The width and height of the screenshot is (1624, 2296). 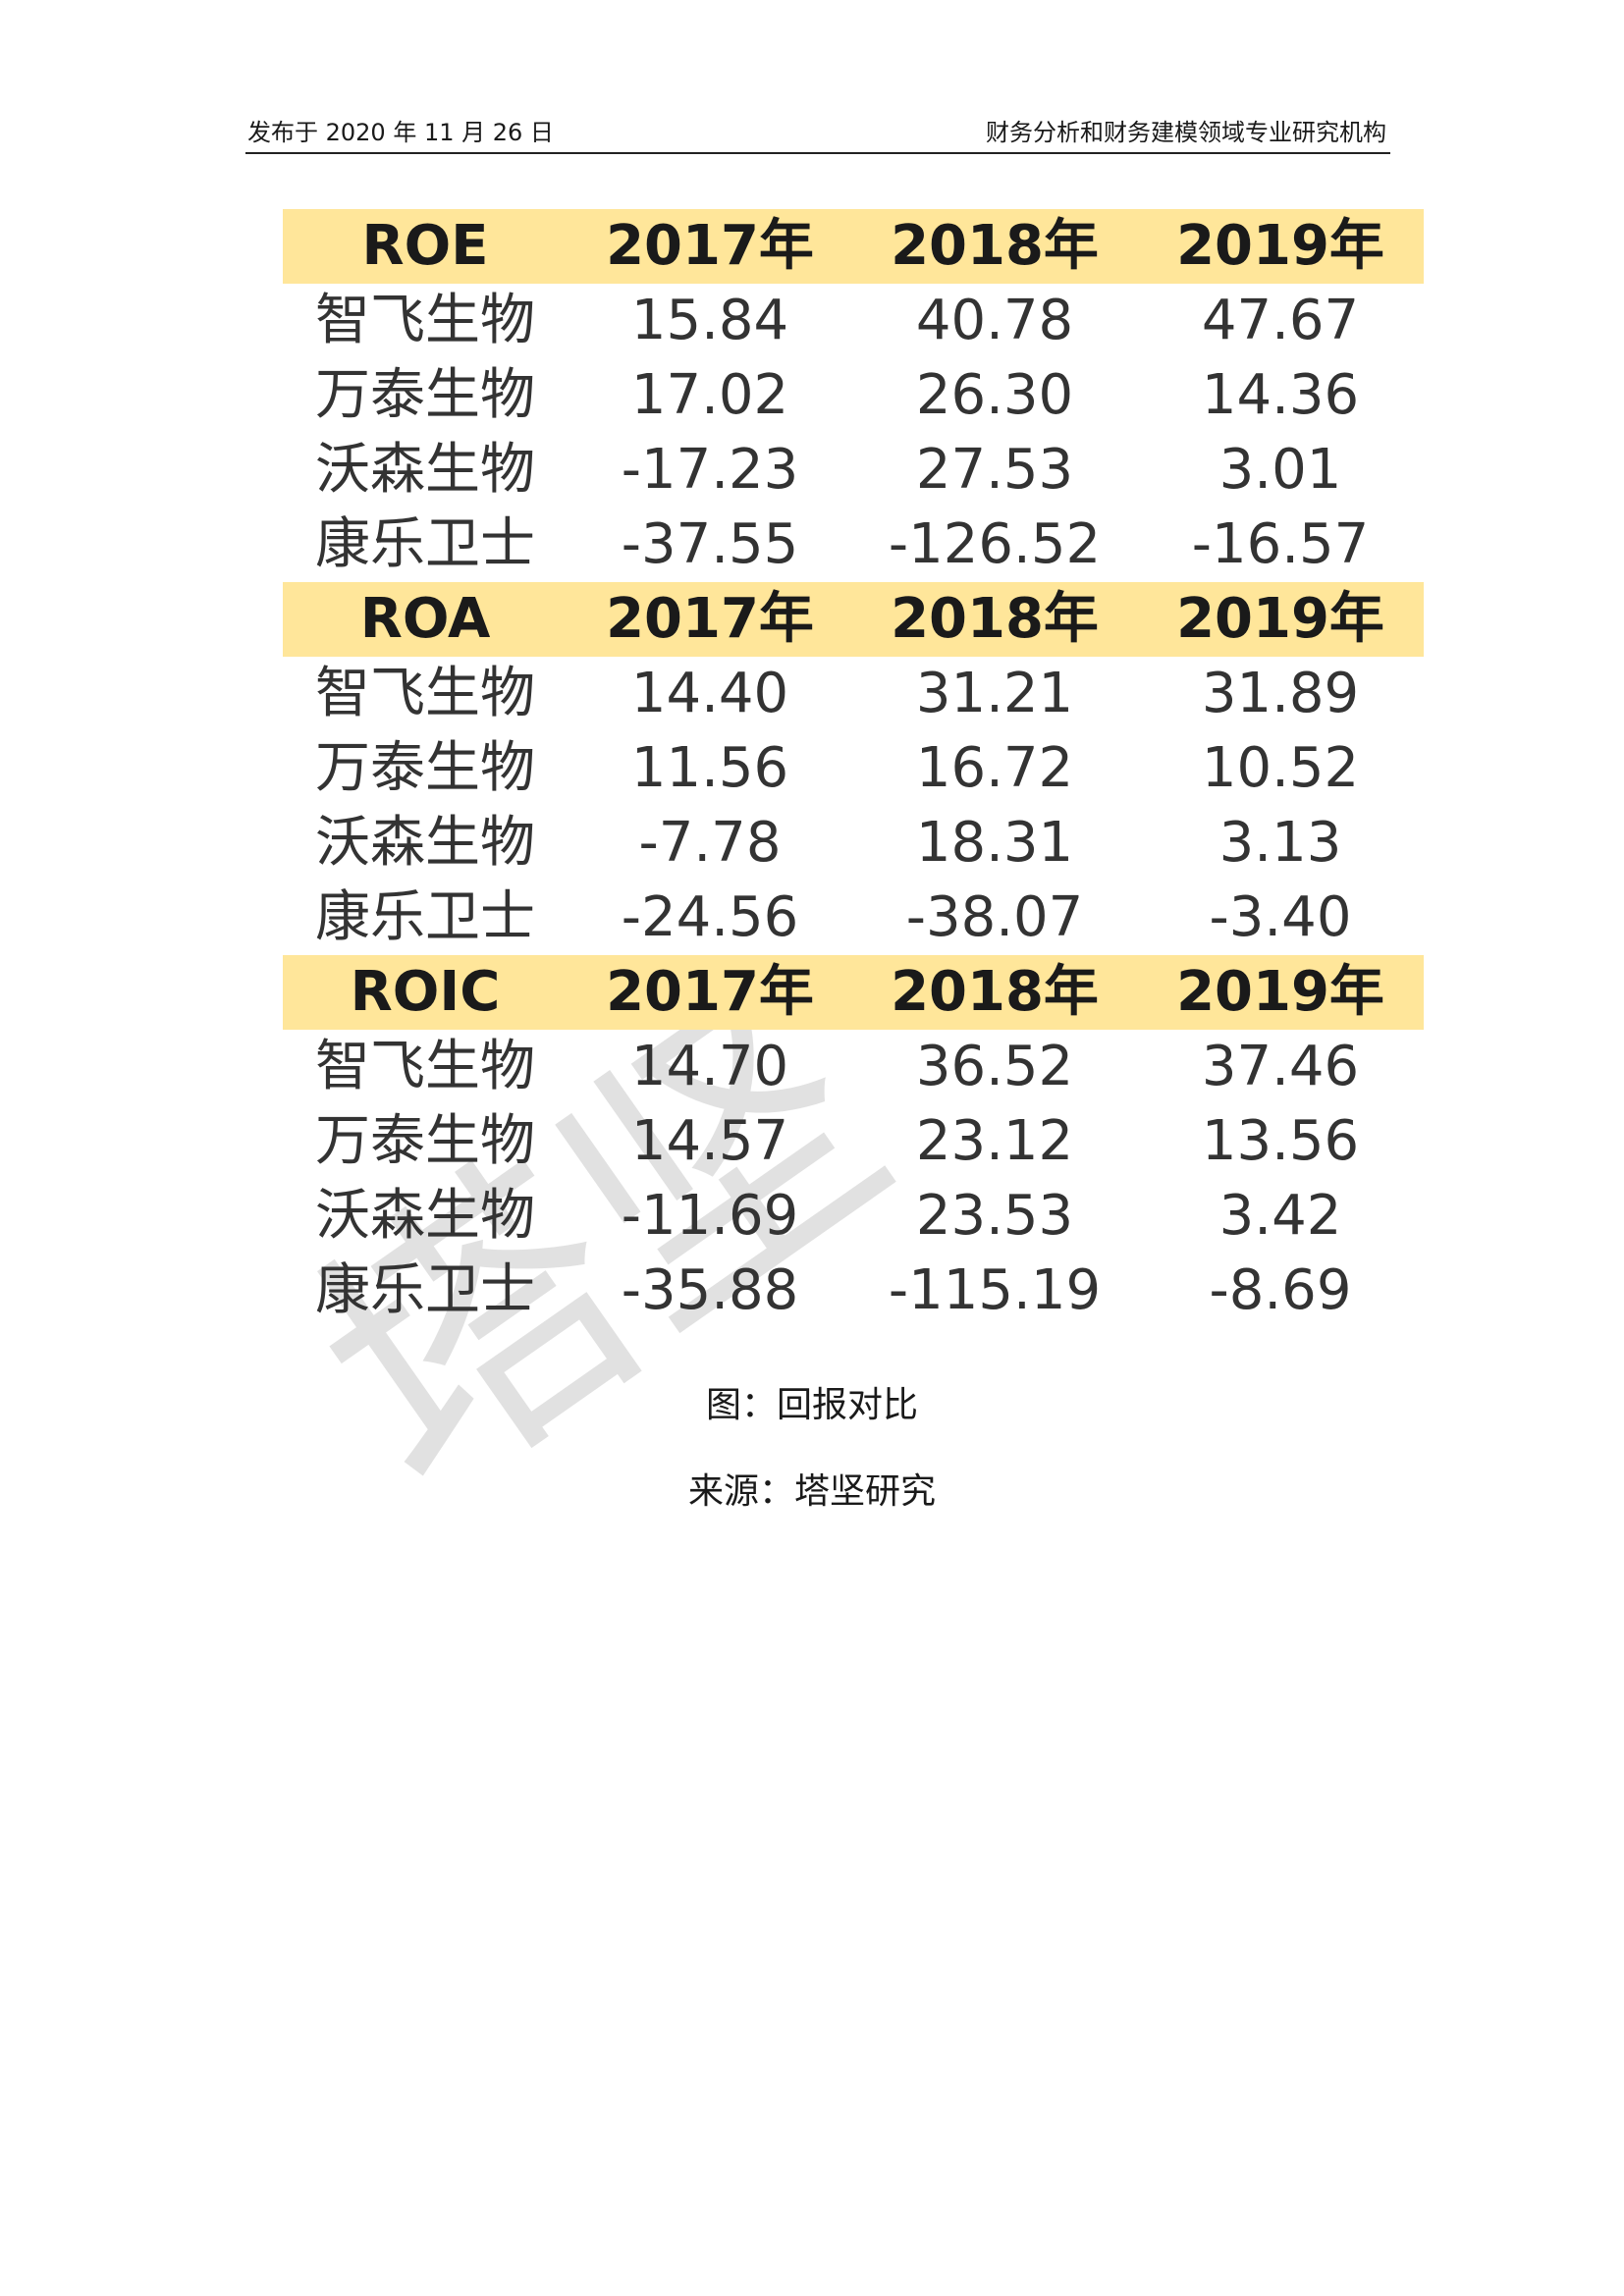 I want to click on value-cell: 31.21, so click(x=994, y=693).